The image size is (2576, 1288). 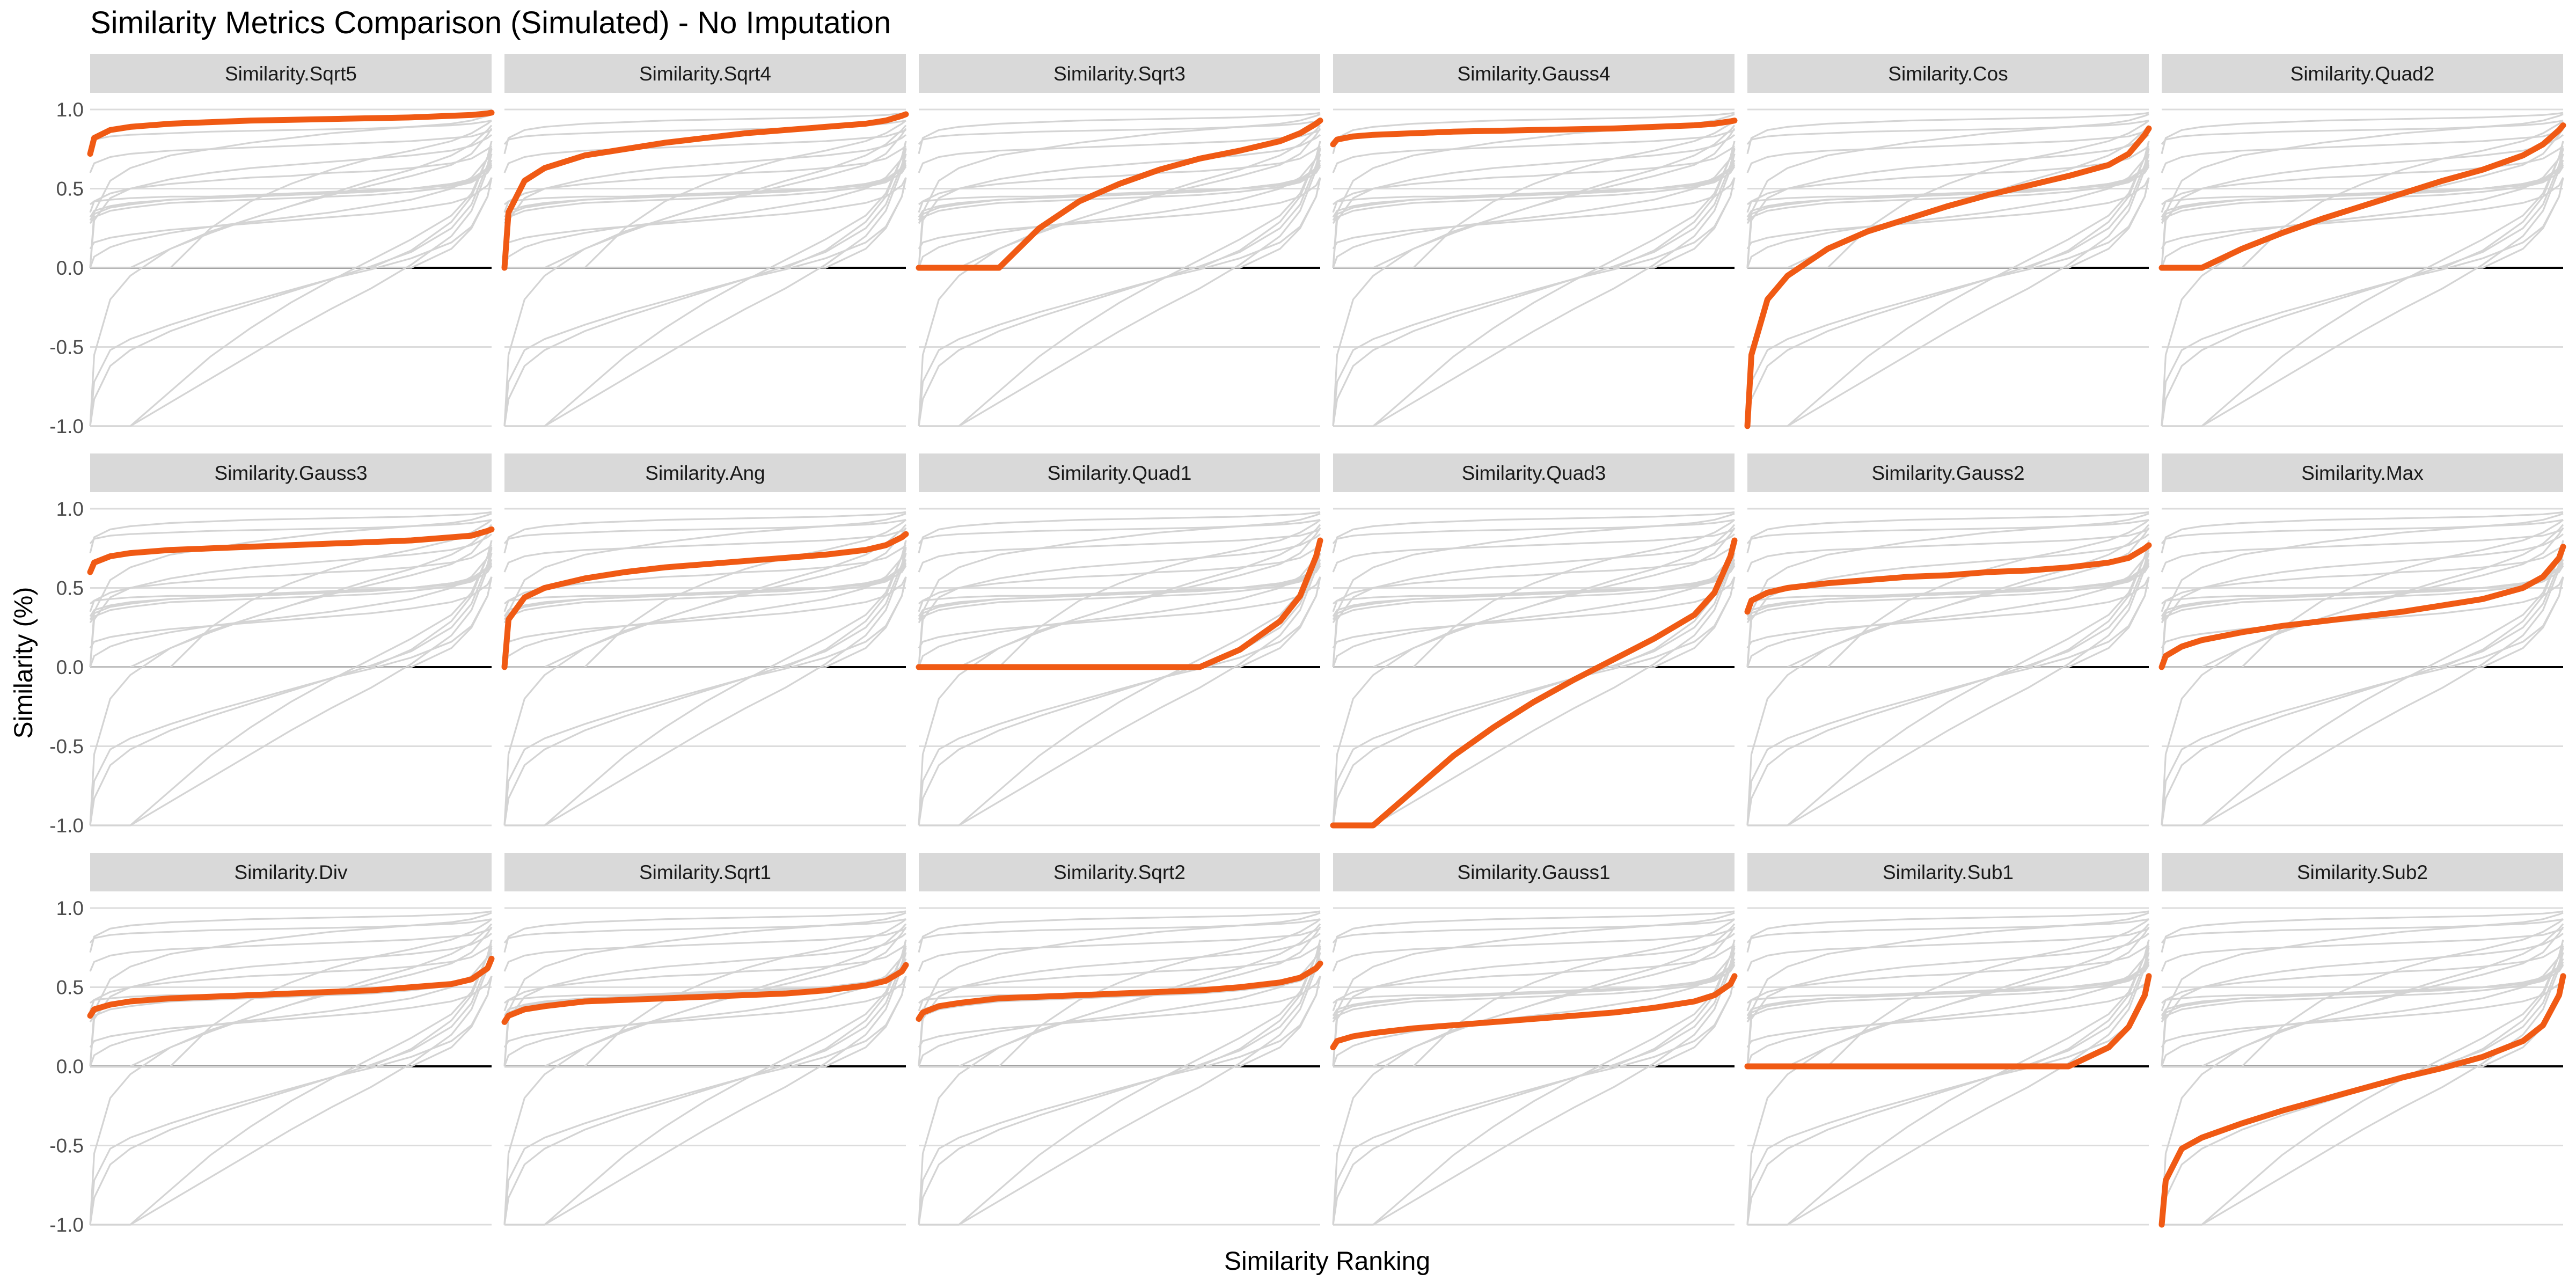 I want to click on facet-panel: Similarity.Quad2, so click(x=2362, y=240).